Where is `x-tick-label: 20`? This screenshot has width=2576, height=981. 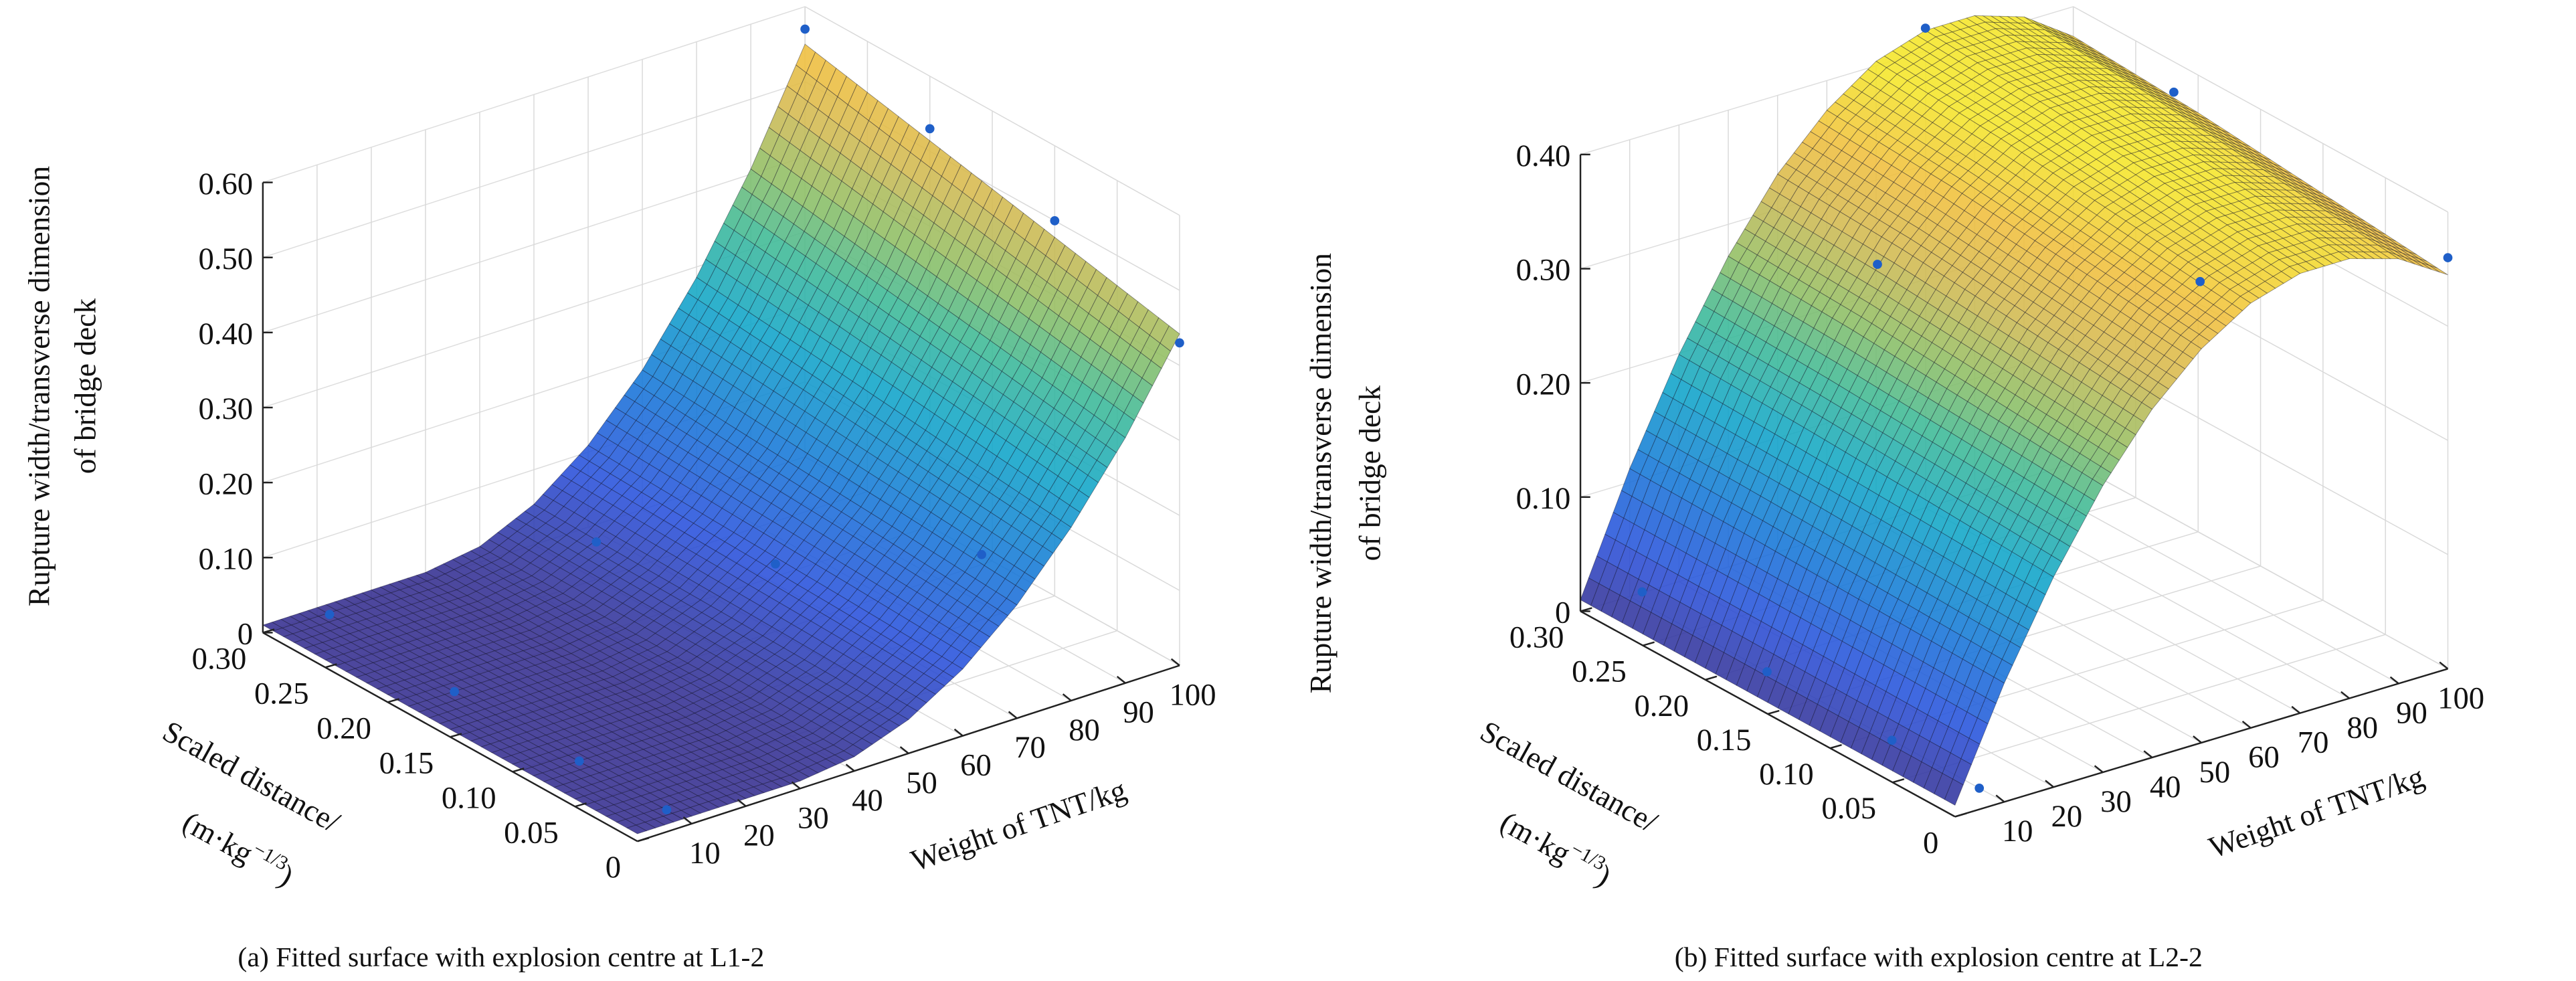 x-tick-label: 20 is located at coordinates (759, 836).